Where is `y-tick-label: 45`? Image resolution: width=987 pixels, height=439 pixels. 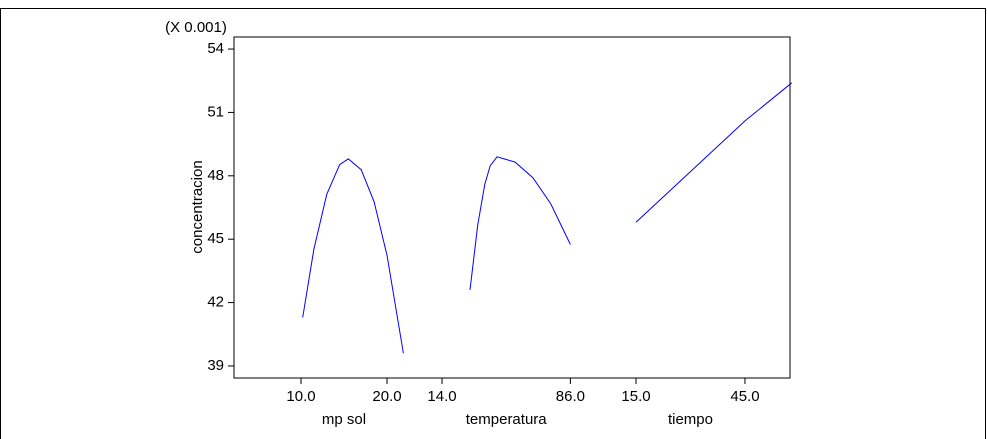
y-tick-label: 45 is located at coordinates (215, 238).